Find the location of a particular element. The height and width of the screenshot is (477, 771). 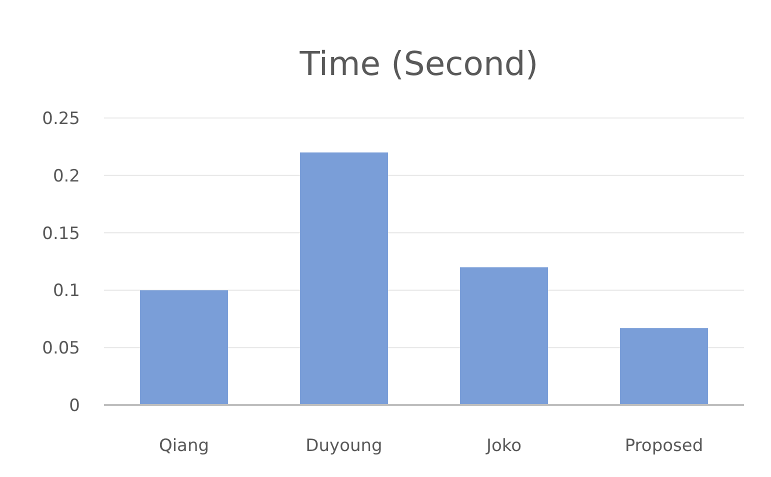

y-tick-label: 0.2 is located at coordinates (66, 176).